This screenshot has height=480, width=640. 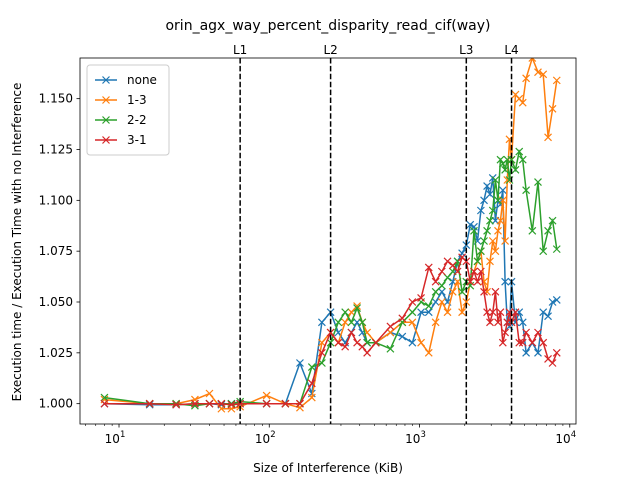 What do you see at coordinates (128, 110) in the screenshot?
I see `legend: none 1-3 2-2 3-1` at bounding box center [128, 110].